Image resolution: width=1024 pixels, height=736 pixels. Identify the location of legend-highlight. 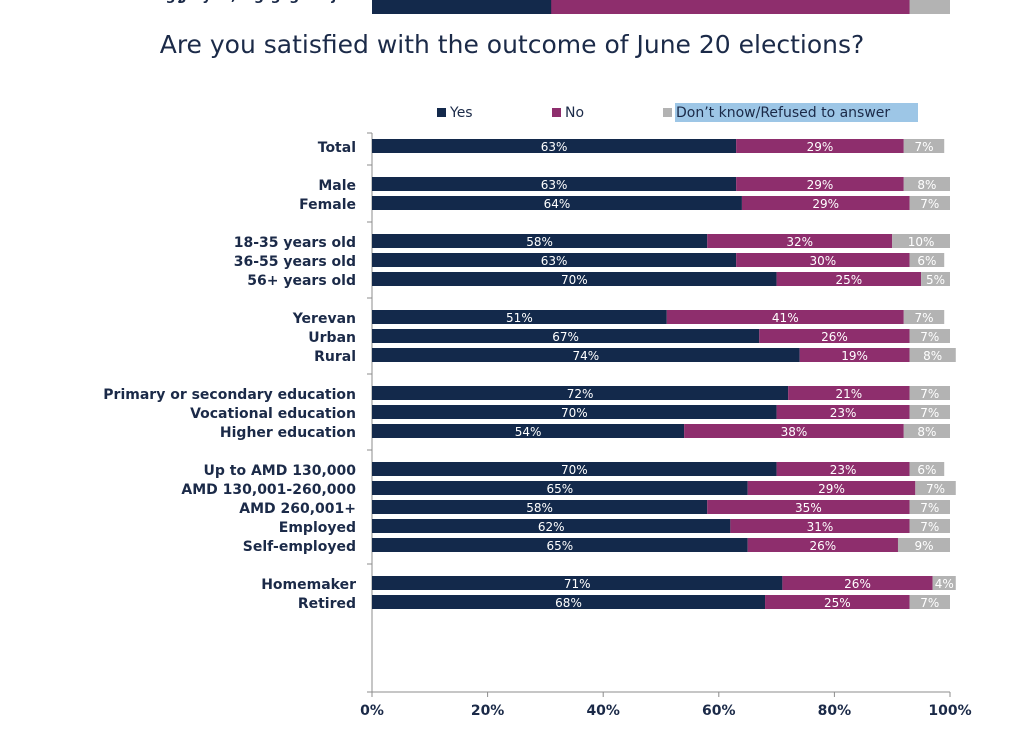
(796, 112).